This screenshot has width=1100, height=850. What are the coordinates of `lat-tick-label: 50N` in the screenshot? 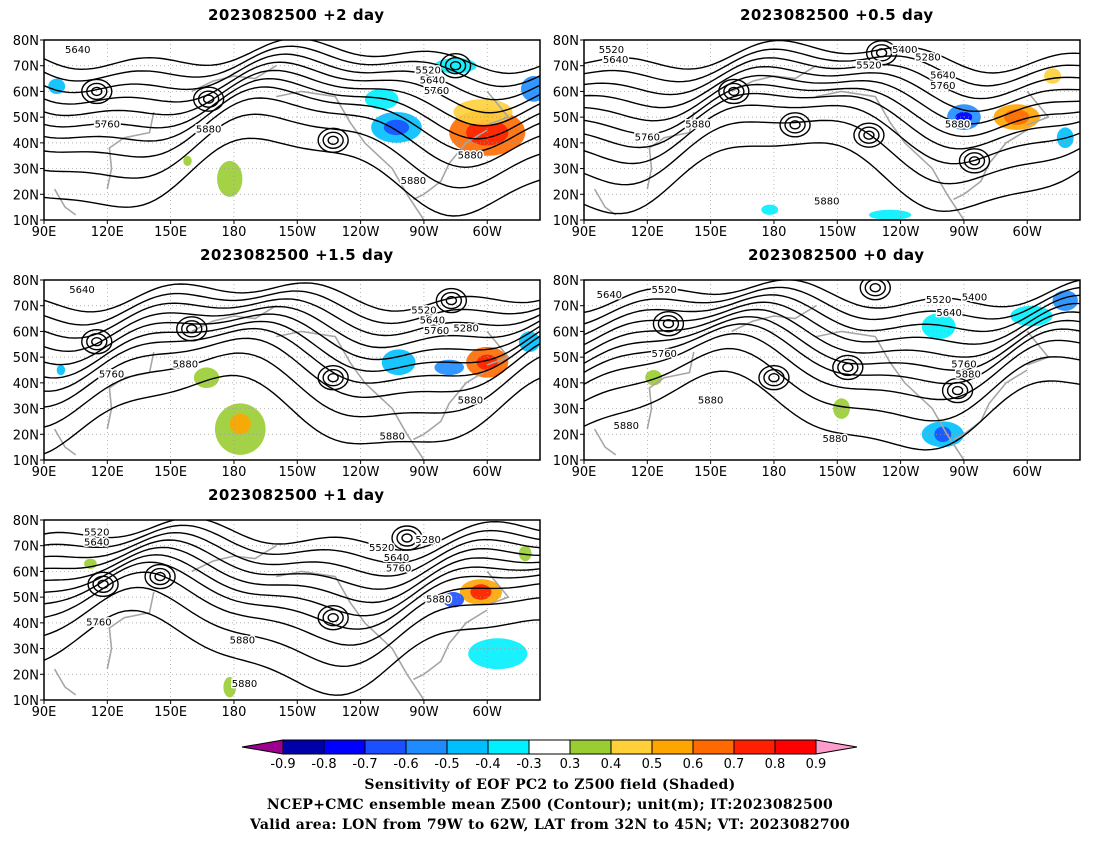 It's located at (26, 598).